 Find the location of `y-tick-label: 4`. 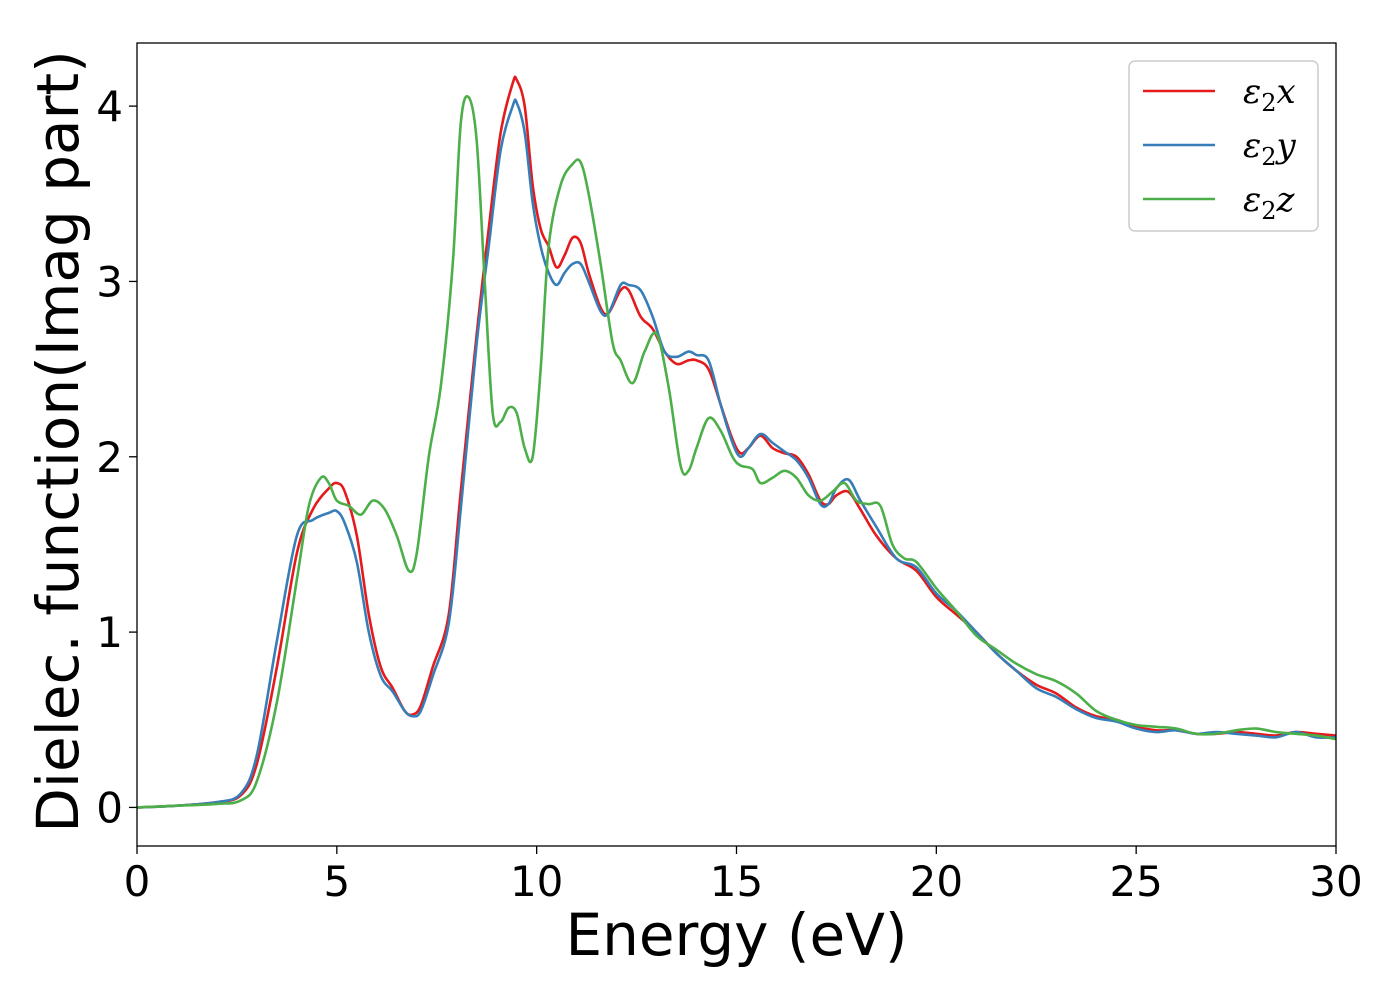

y-tick-label: 4 is located at coordinates (109, 106).